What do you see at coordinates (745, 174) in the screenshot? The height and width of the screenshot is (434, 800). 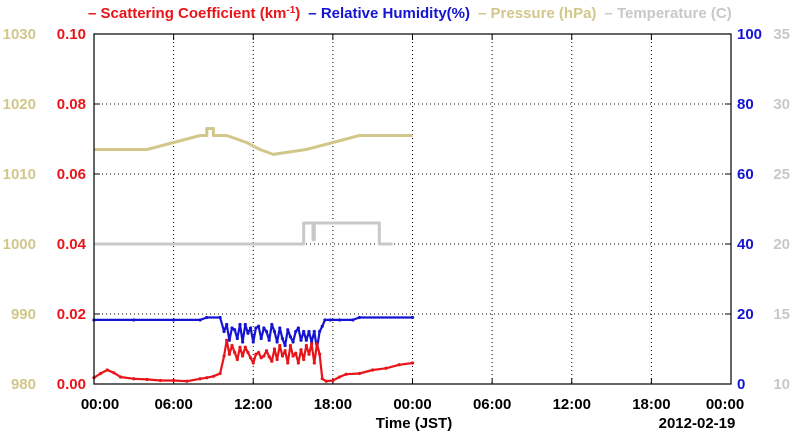 I see `humidity-tick-label: 60` at bounding box center [745, 174].